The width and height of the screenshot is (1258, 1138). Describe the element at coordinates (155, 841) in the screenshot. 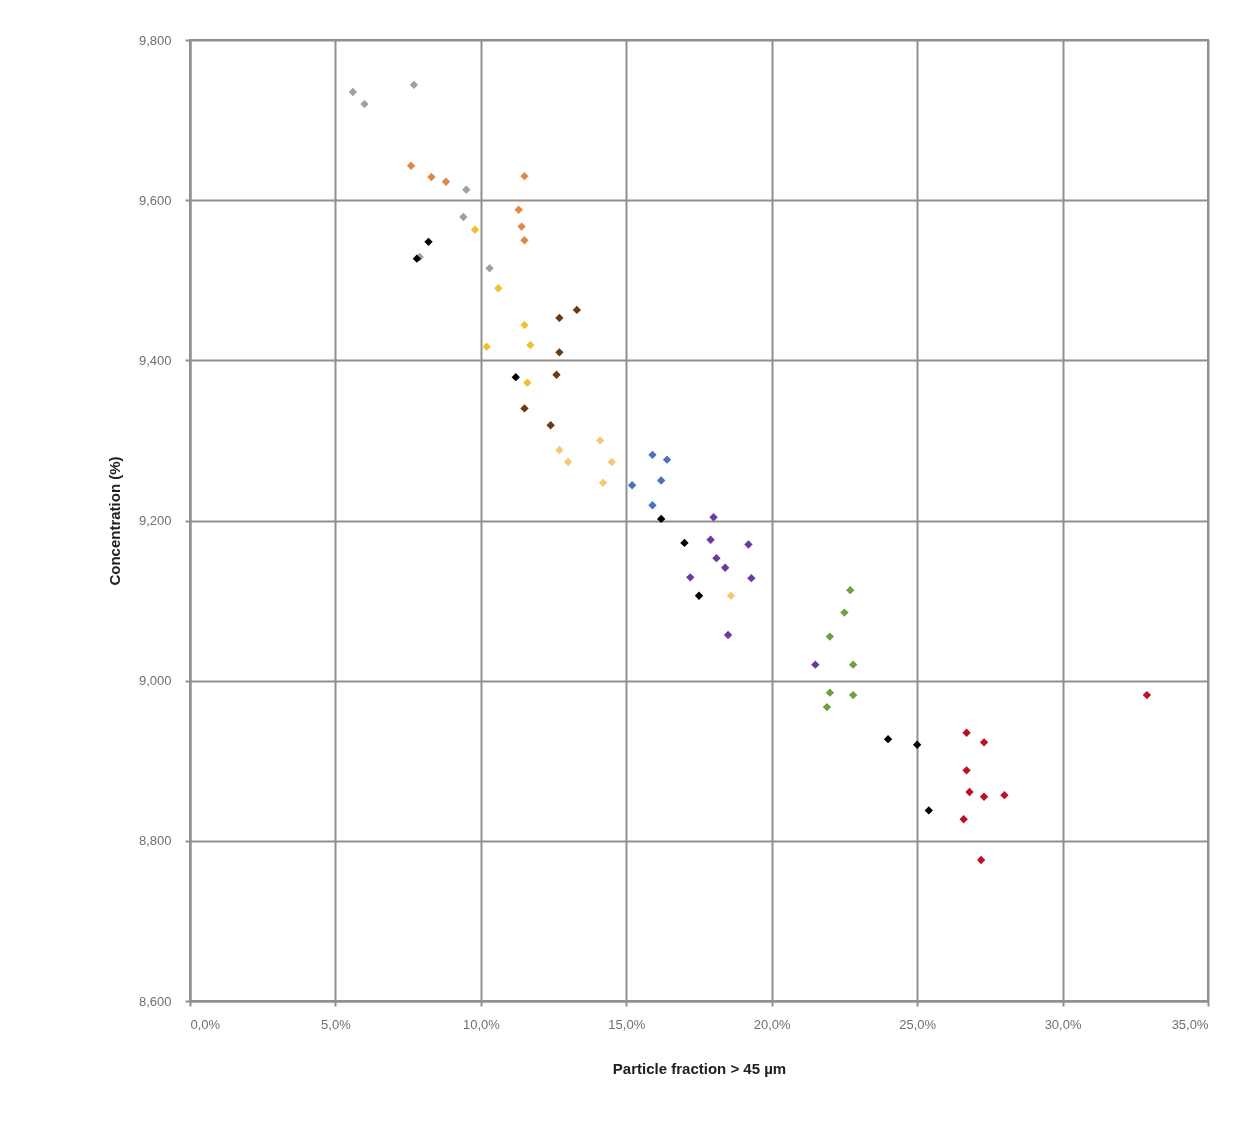

I see `y-tick-label: 8,800` at that location.